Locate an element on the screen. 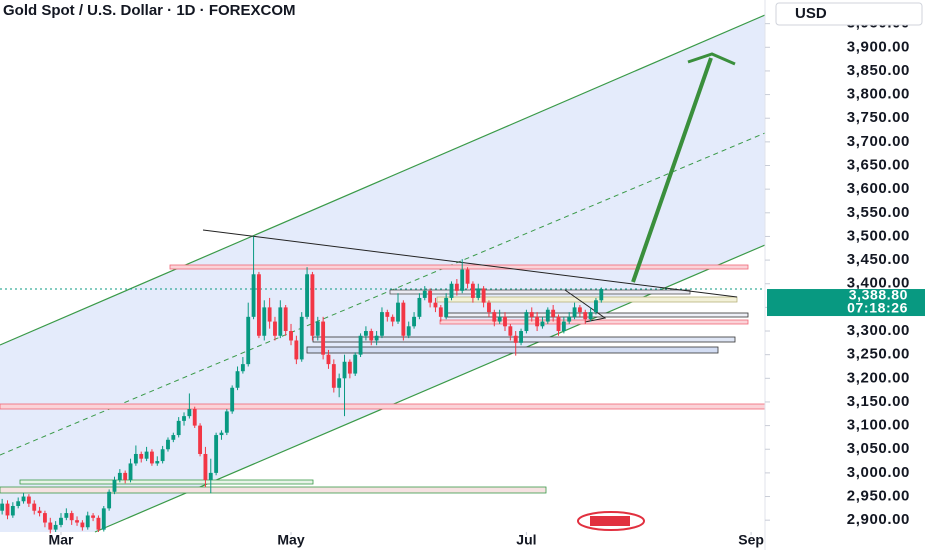 The image size is (932, 550). y-tick-label: 2,950.00 is located at coordinates (878, 496).